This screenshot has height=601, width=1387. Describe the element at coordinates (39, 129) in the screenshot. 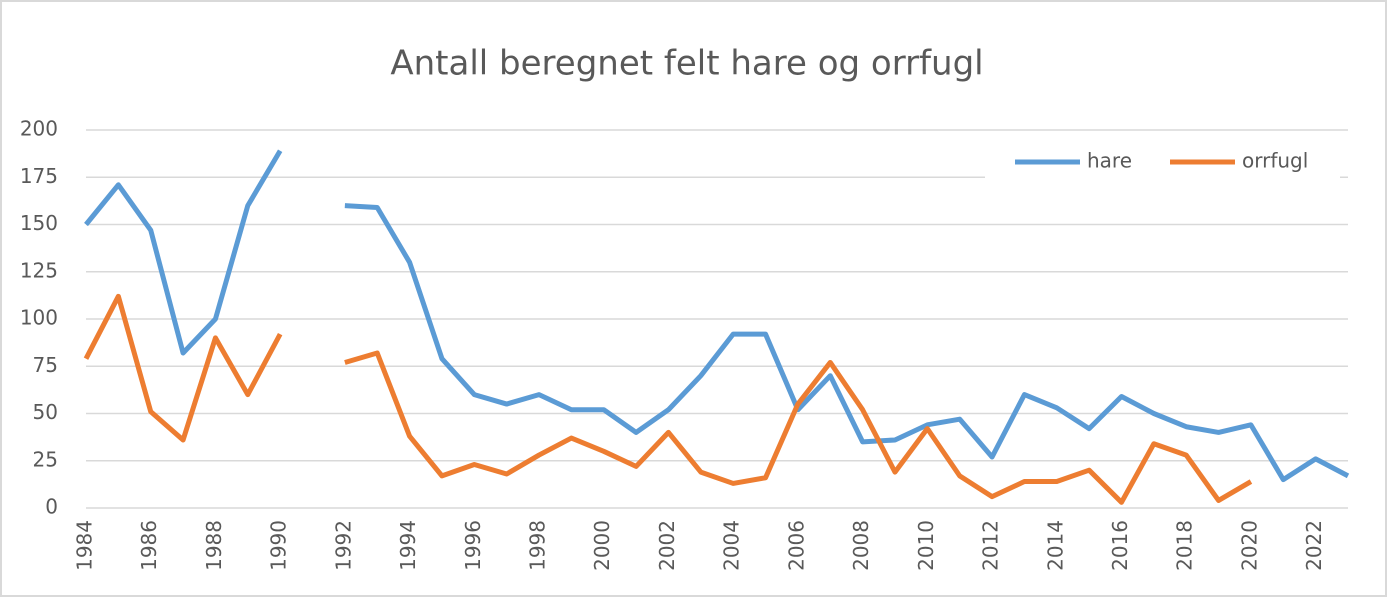

I see `y-tick-label: 200` at that location.